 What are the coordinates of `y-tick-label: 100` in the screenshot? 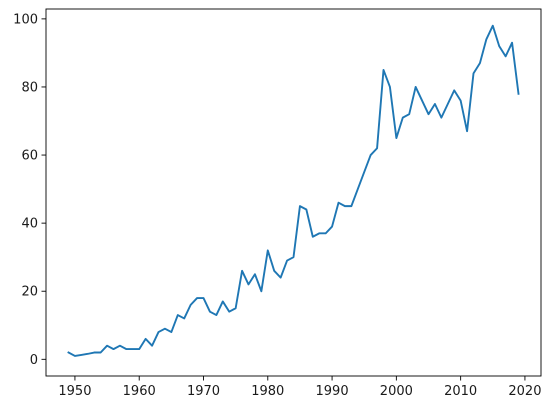 It's located at (25, 19).